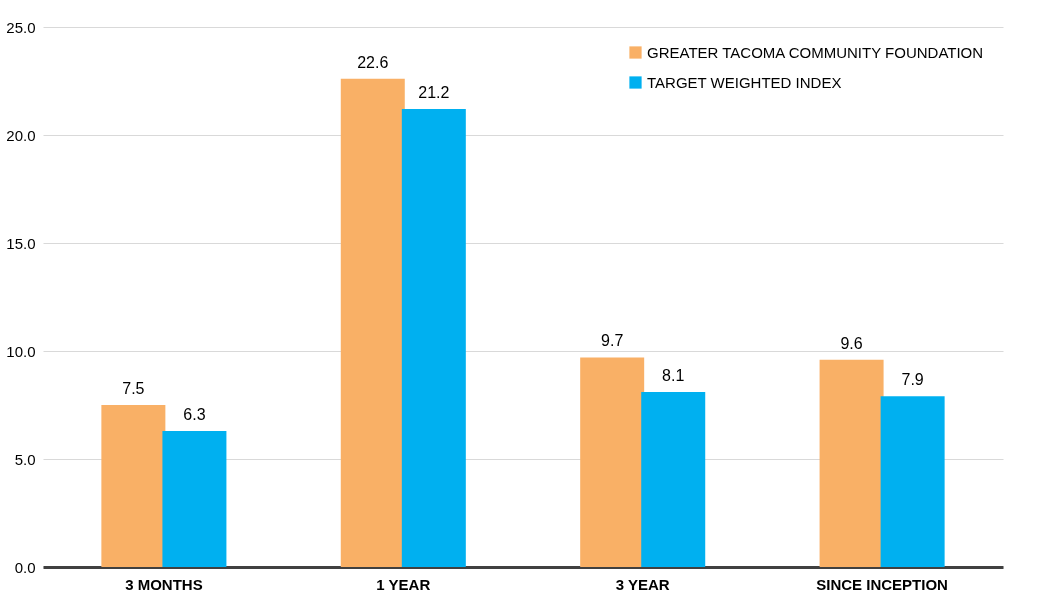  Describe the element at coordinates (912, 380) in the screenshot. I see `data-label: 7.9` at that location.